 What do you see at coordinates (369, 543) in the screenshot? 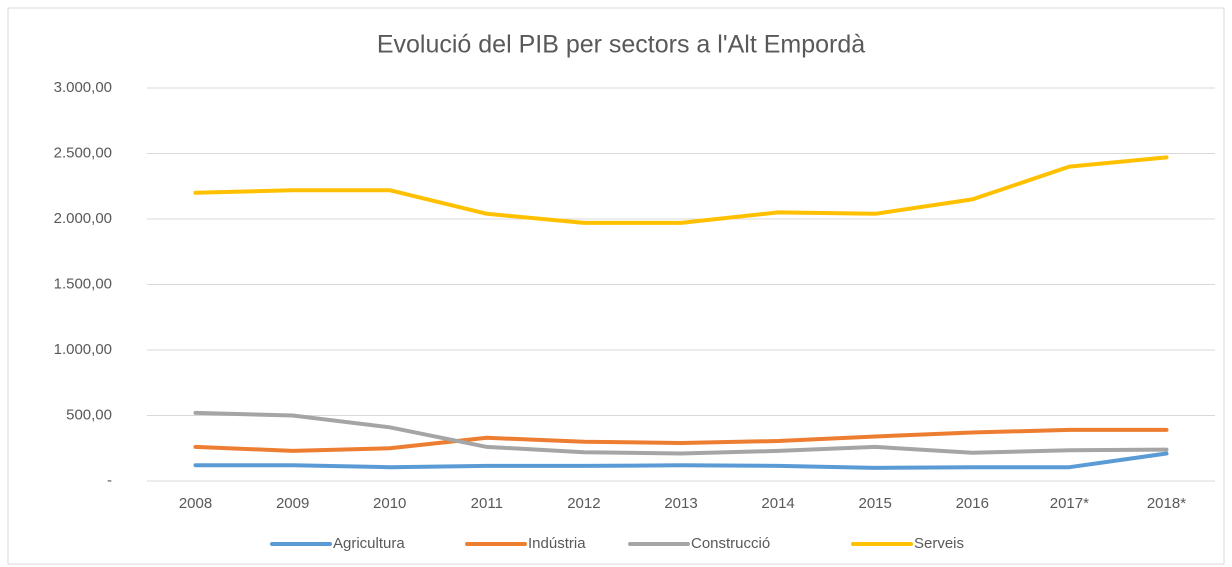
I see `legend-label: Agricultura` at bounding box center [369, 543].